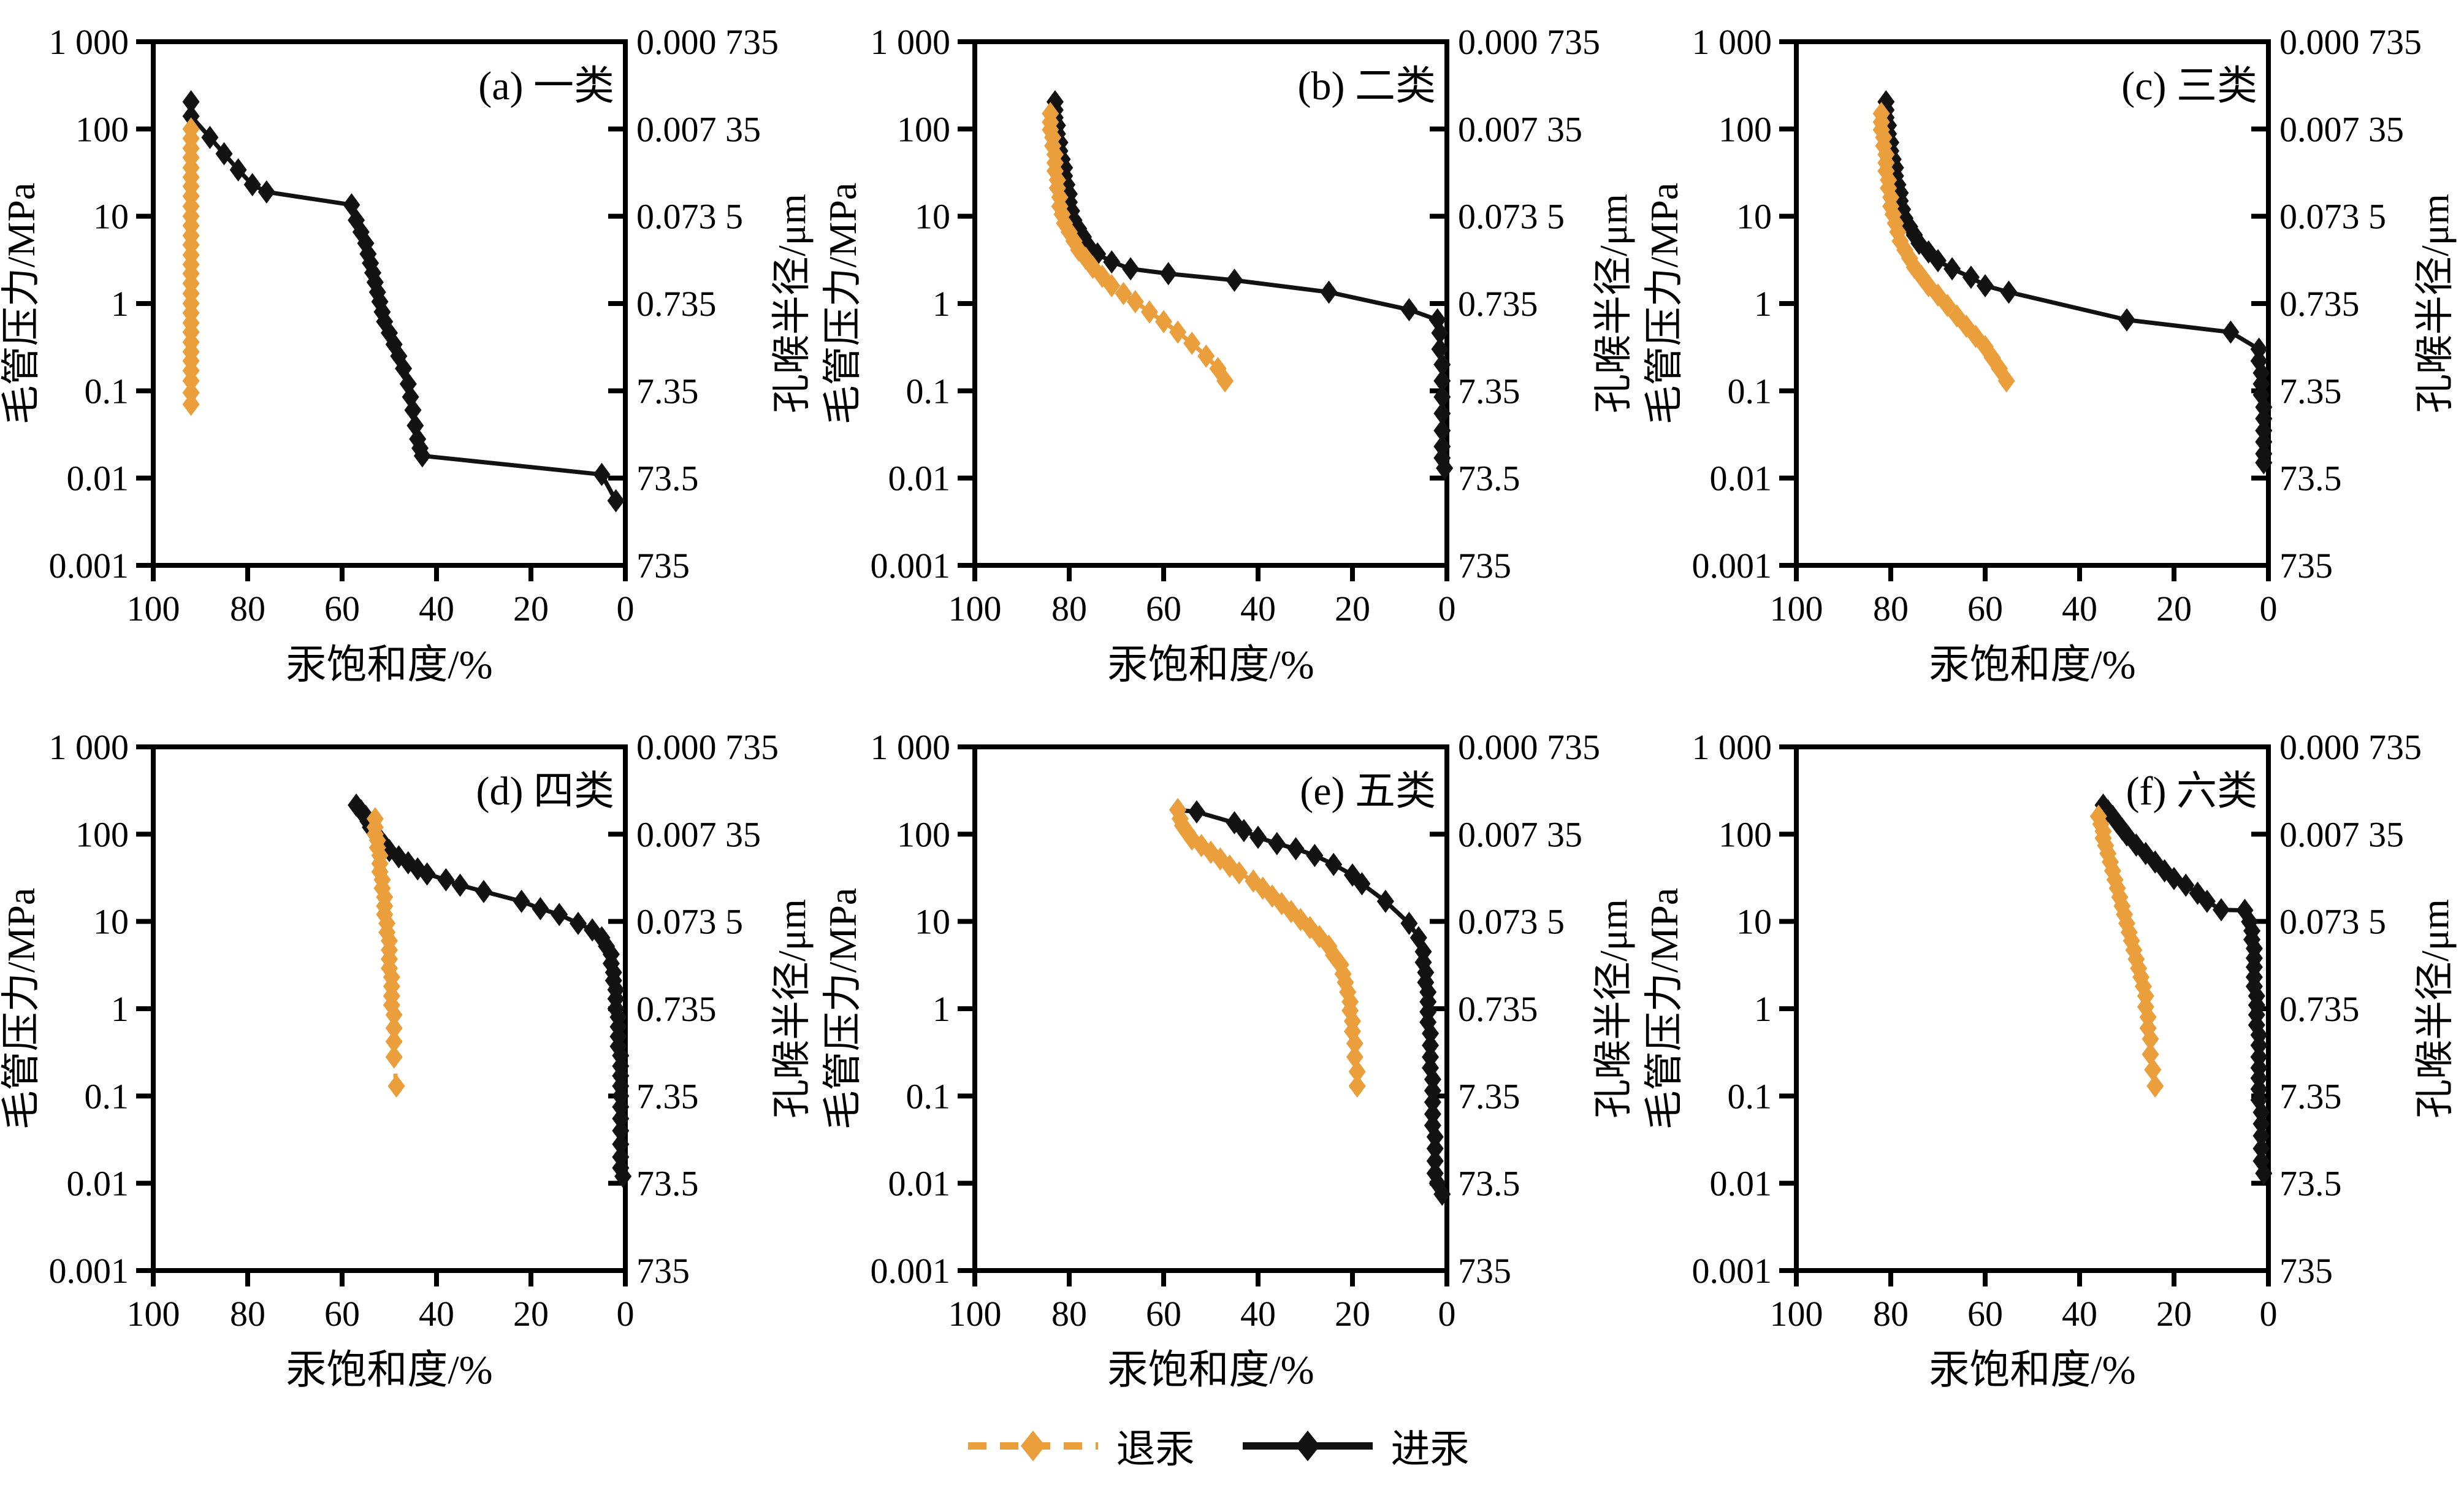 The image size is (2464, 1487). I want to click on panel-title: (e) 五类, so click(1368, 791).